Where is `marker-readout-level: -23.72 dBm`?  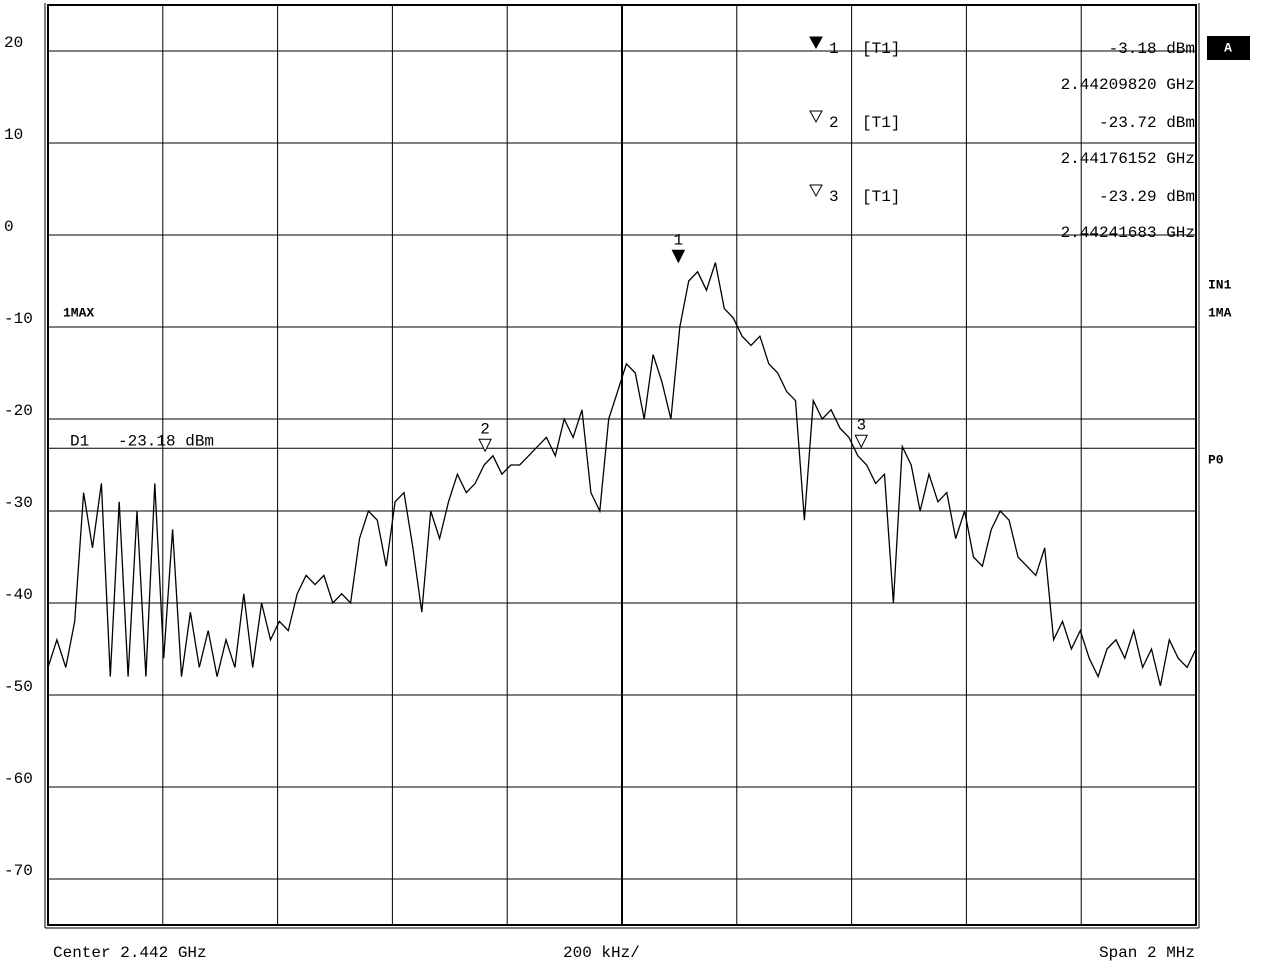
marker-readout-level: -23.72 dBm is located at coordinates (1147, 123).